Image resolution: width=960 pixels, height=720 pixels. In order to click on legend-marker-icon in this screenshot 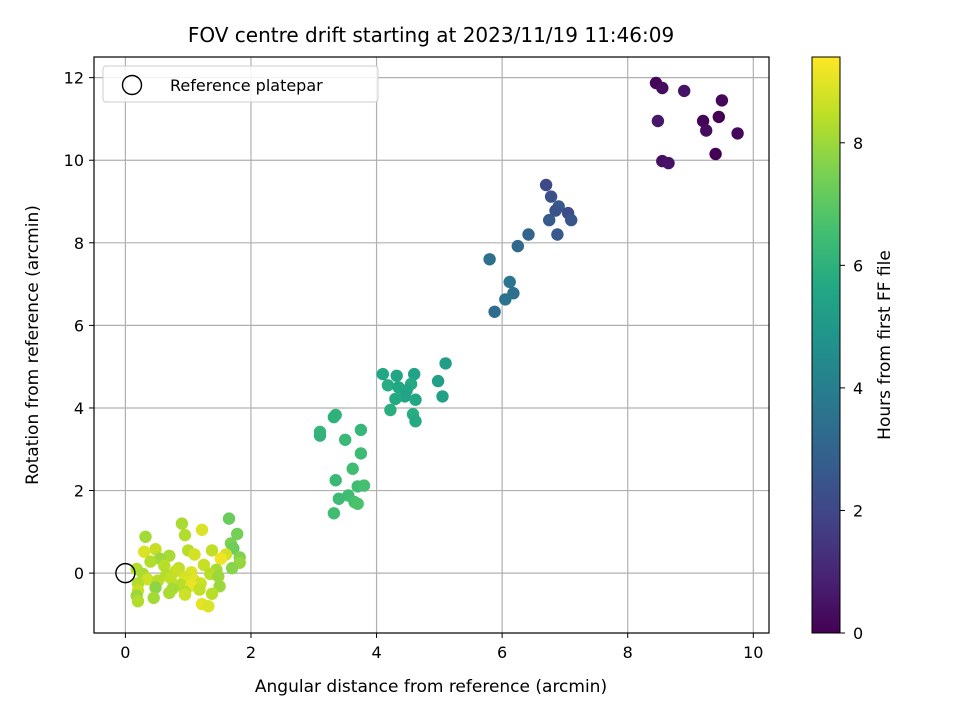, I will do `click(132, 85)`.